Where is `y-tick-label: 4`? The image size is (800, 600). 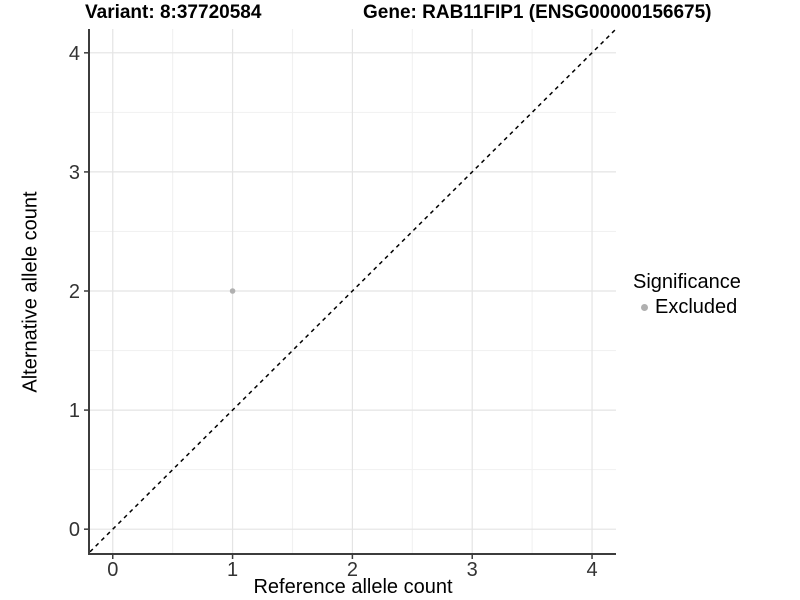
y-tick-label: 4 is located at coordinates (74, 54).